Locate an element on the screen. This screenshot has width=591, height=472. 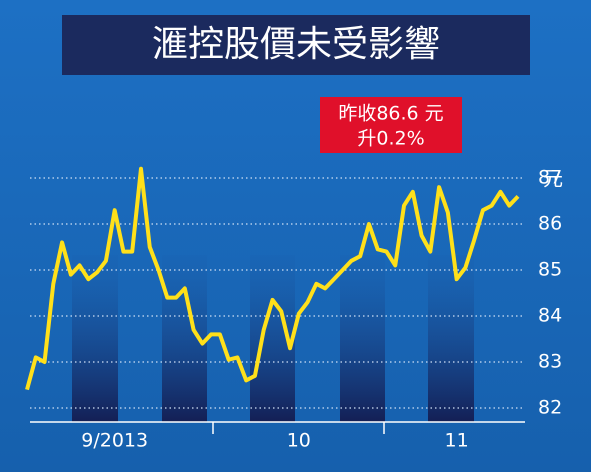
title-bar is located at coordinates (296, 45).